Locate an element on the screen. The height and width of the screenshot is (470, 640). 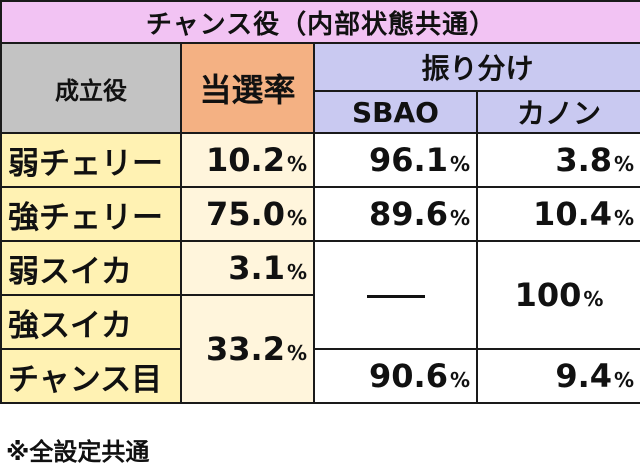
row-name: チャンス目 is located at coordinates (91, 376).